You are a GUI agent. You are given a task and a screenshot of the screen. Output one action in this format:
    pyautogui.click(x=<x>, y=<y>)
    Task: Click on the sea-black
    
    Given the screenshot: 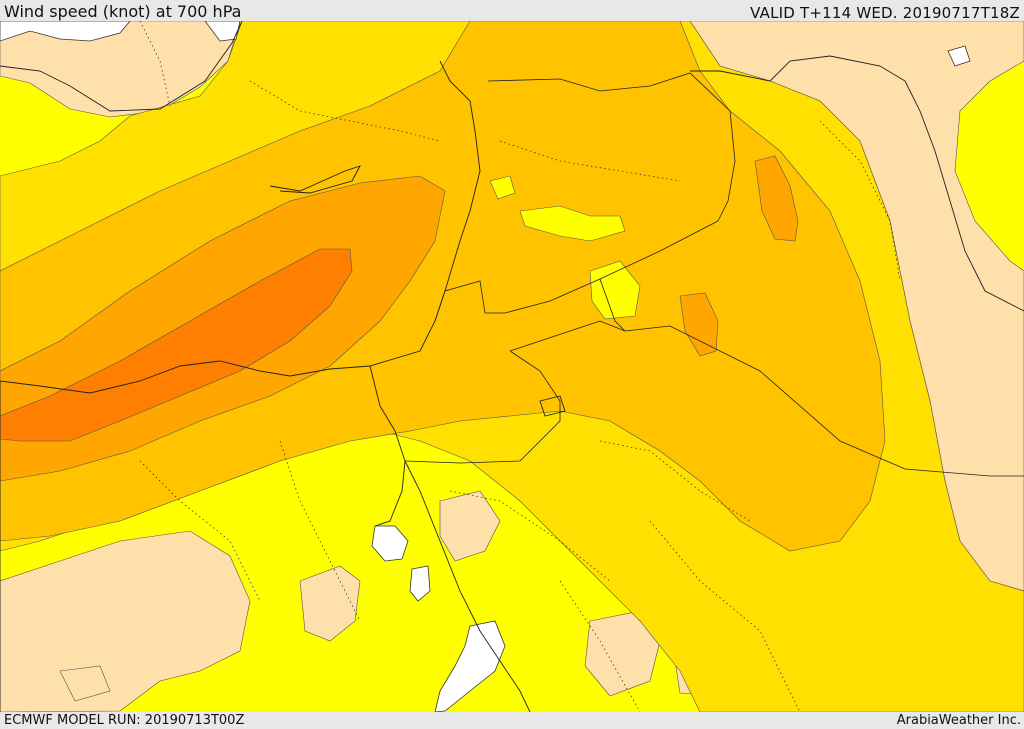 What is the action you would take?
    pyautogui.click(x=222, y=31)
    